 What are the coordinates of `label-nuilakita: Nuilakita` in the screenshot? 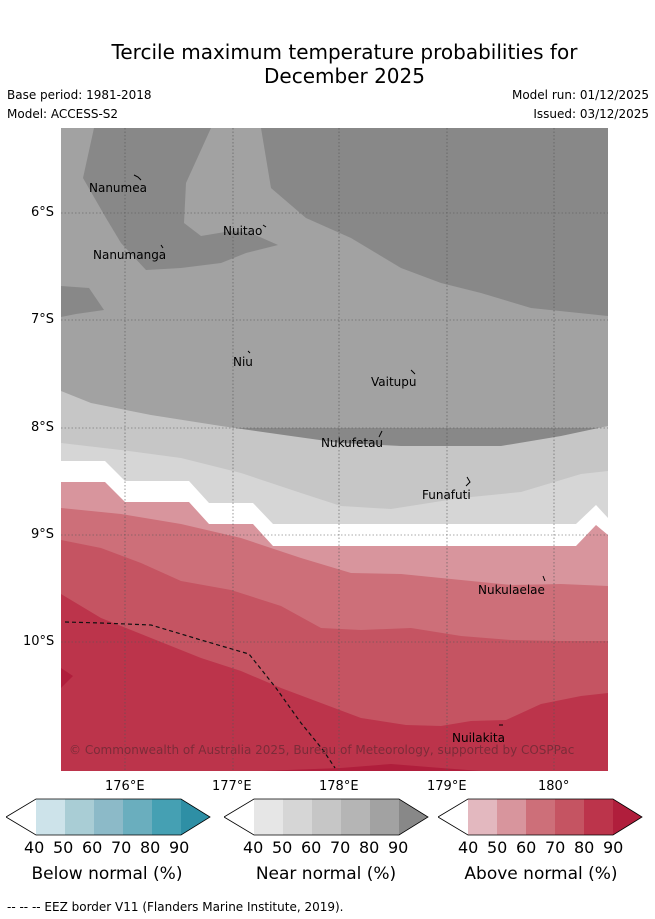 It's located at (478, 738).